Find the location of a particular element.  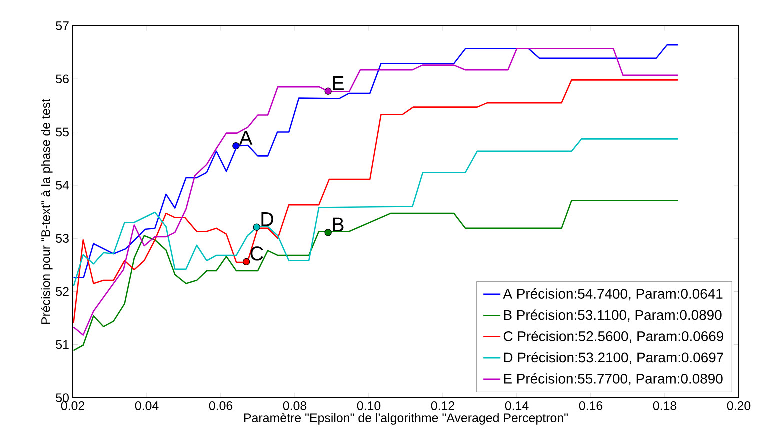

x-tick-label: 0.20 is located at coordinates (739, 406).